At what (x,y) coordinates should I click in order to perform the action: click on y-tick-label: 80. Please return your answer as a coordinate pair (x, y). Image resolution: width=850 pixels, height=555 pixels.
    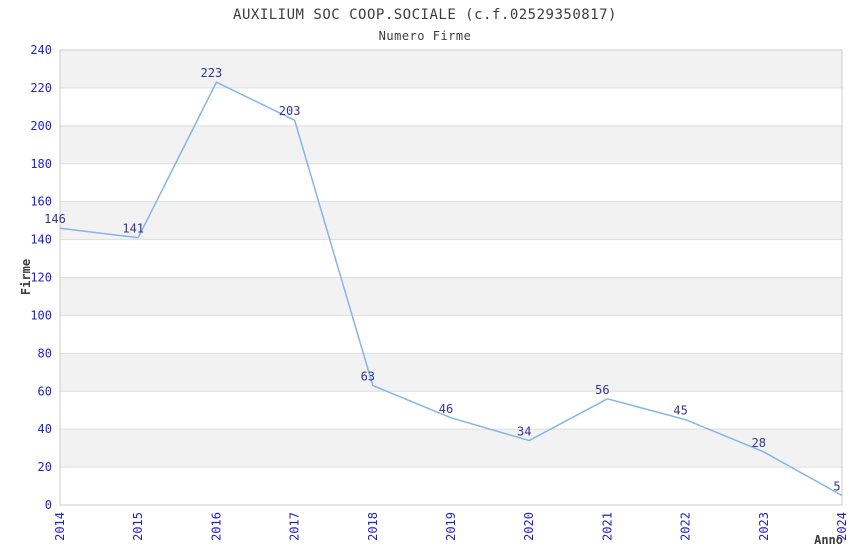
    Looking at the image, I should click on (45, 353).